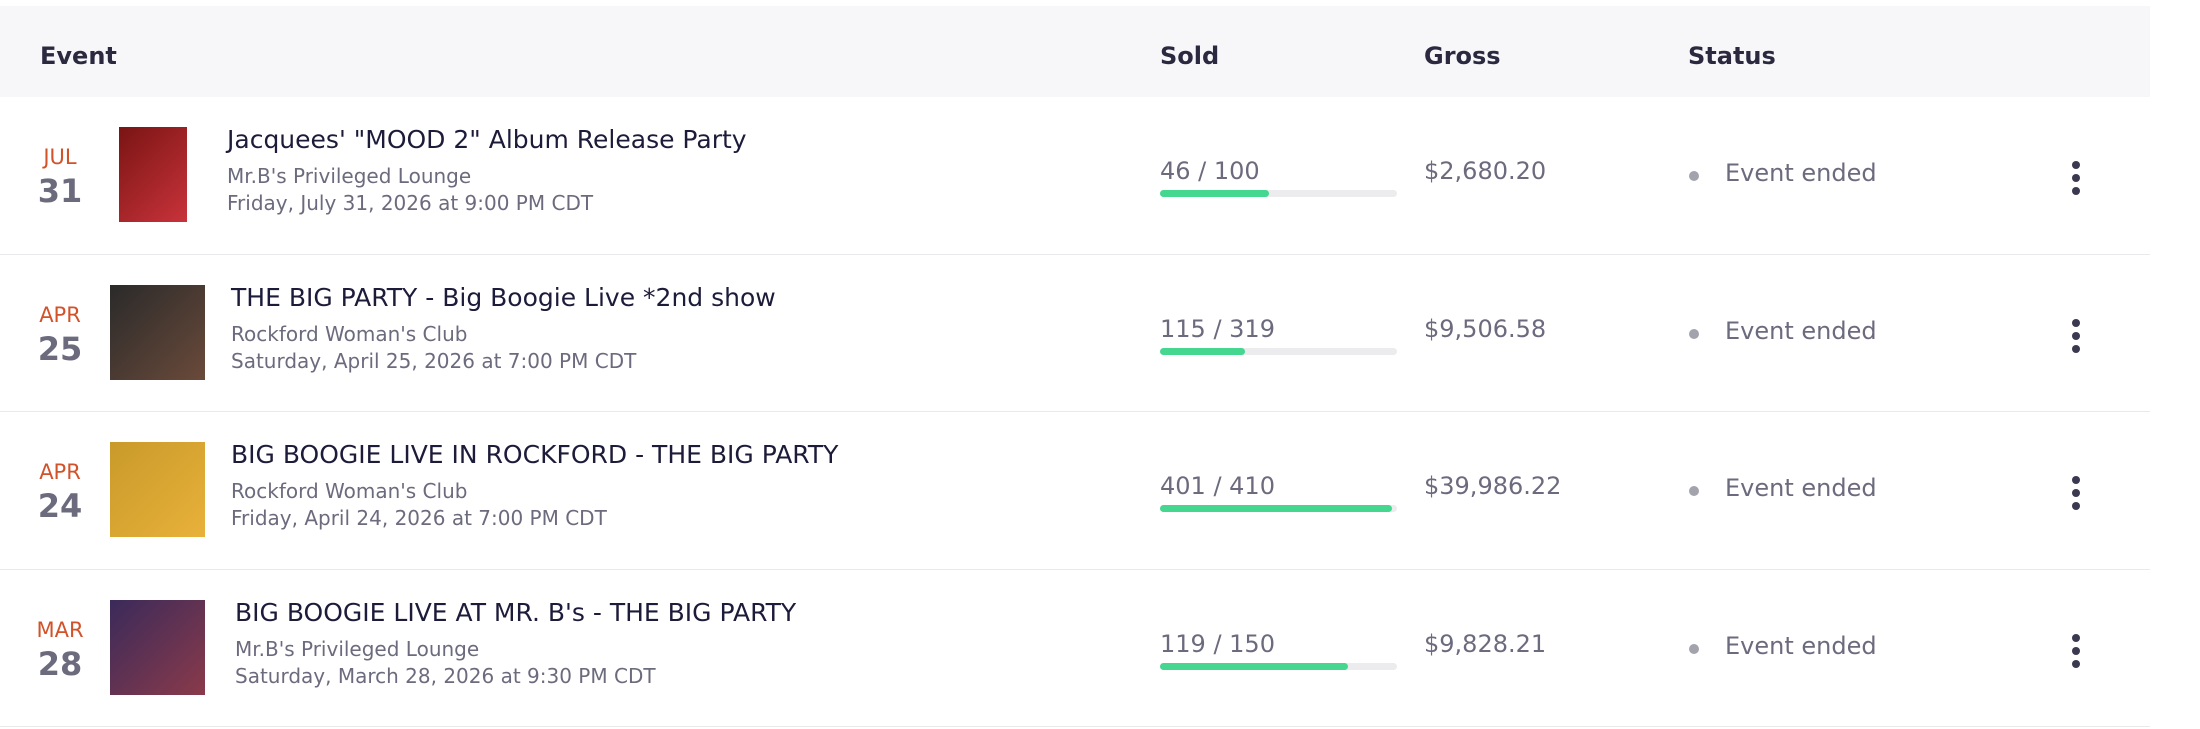 The image size is (2200, 729). I want to click on event-datetime: Saturday, April 25, 2026 at 7:00 PM CDT, so click(434, 360).